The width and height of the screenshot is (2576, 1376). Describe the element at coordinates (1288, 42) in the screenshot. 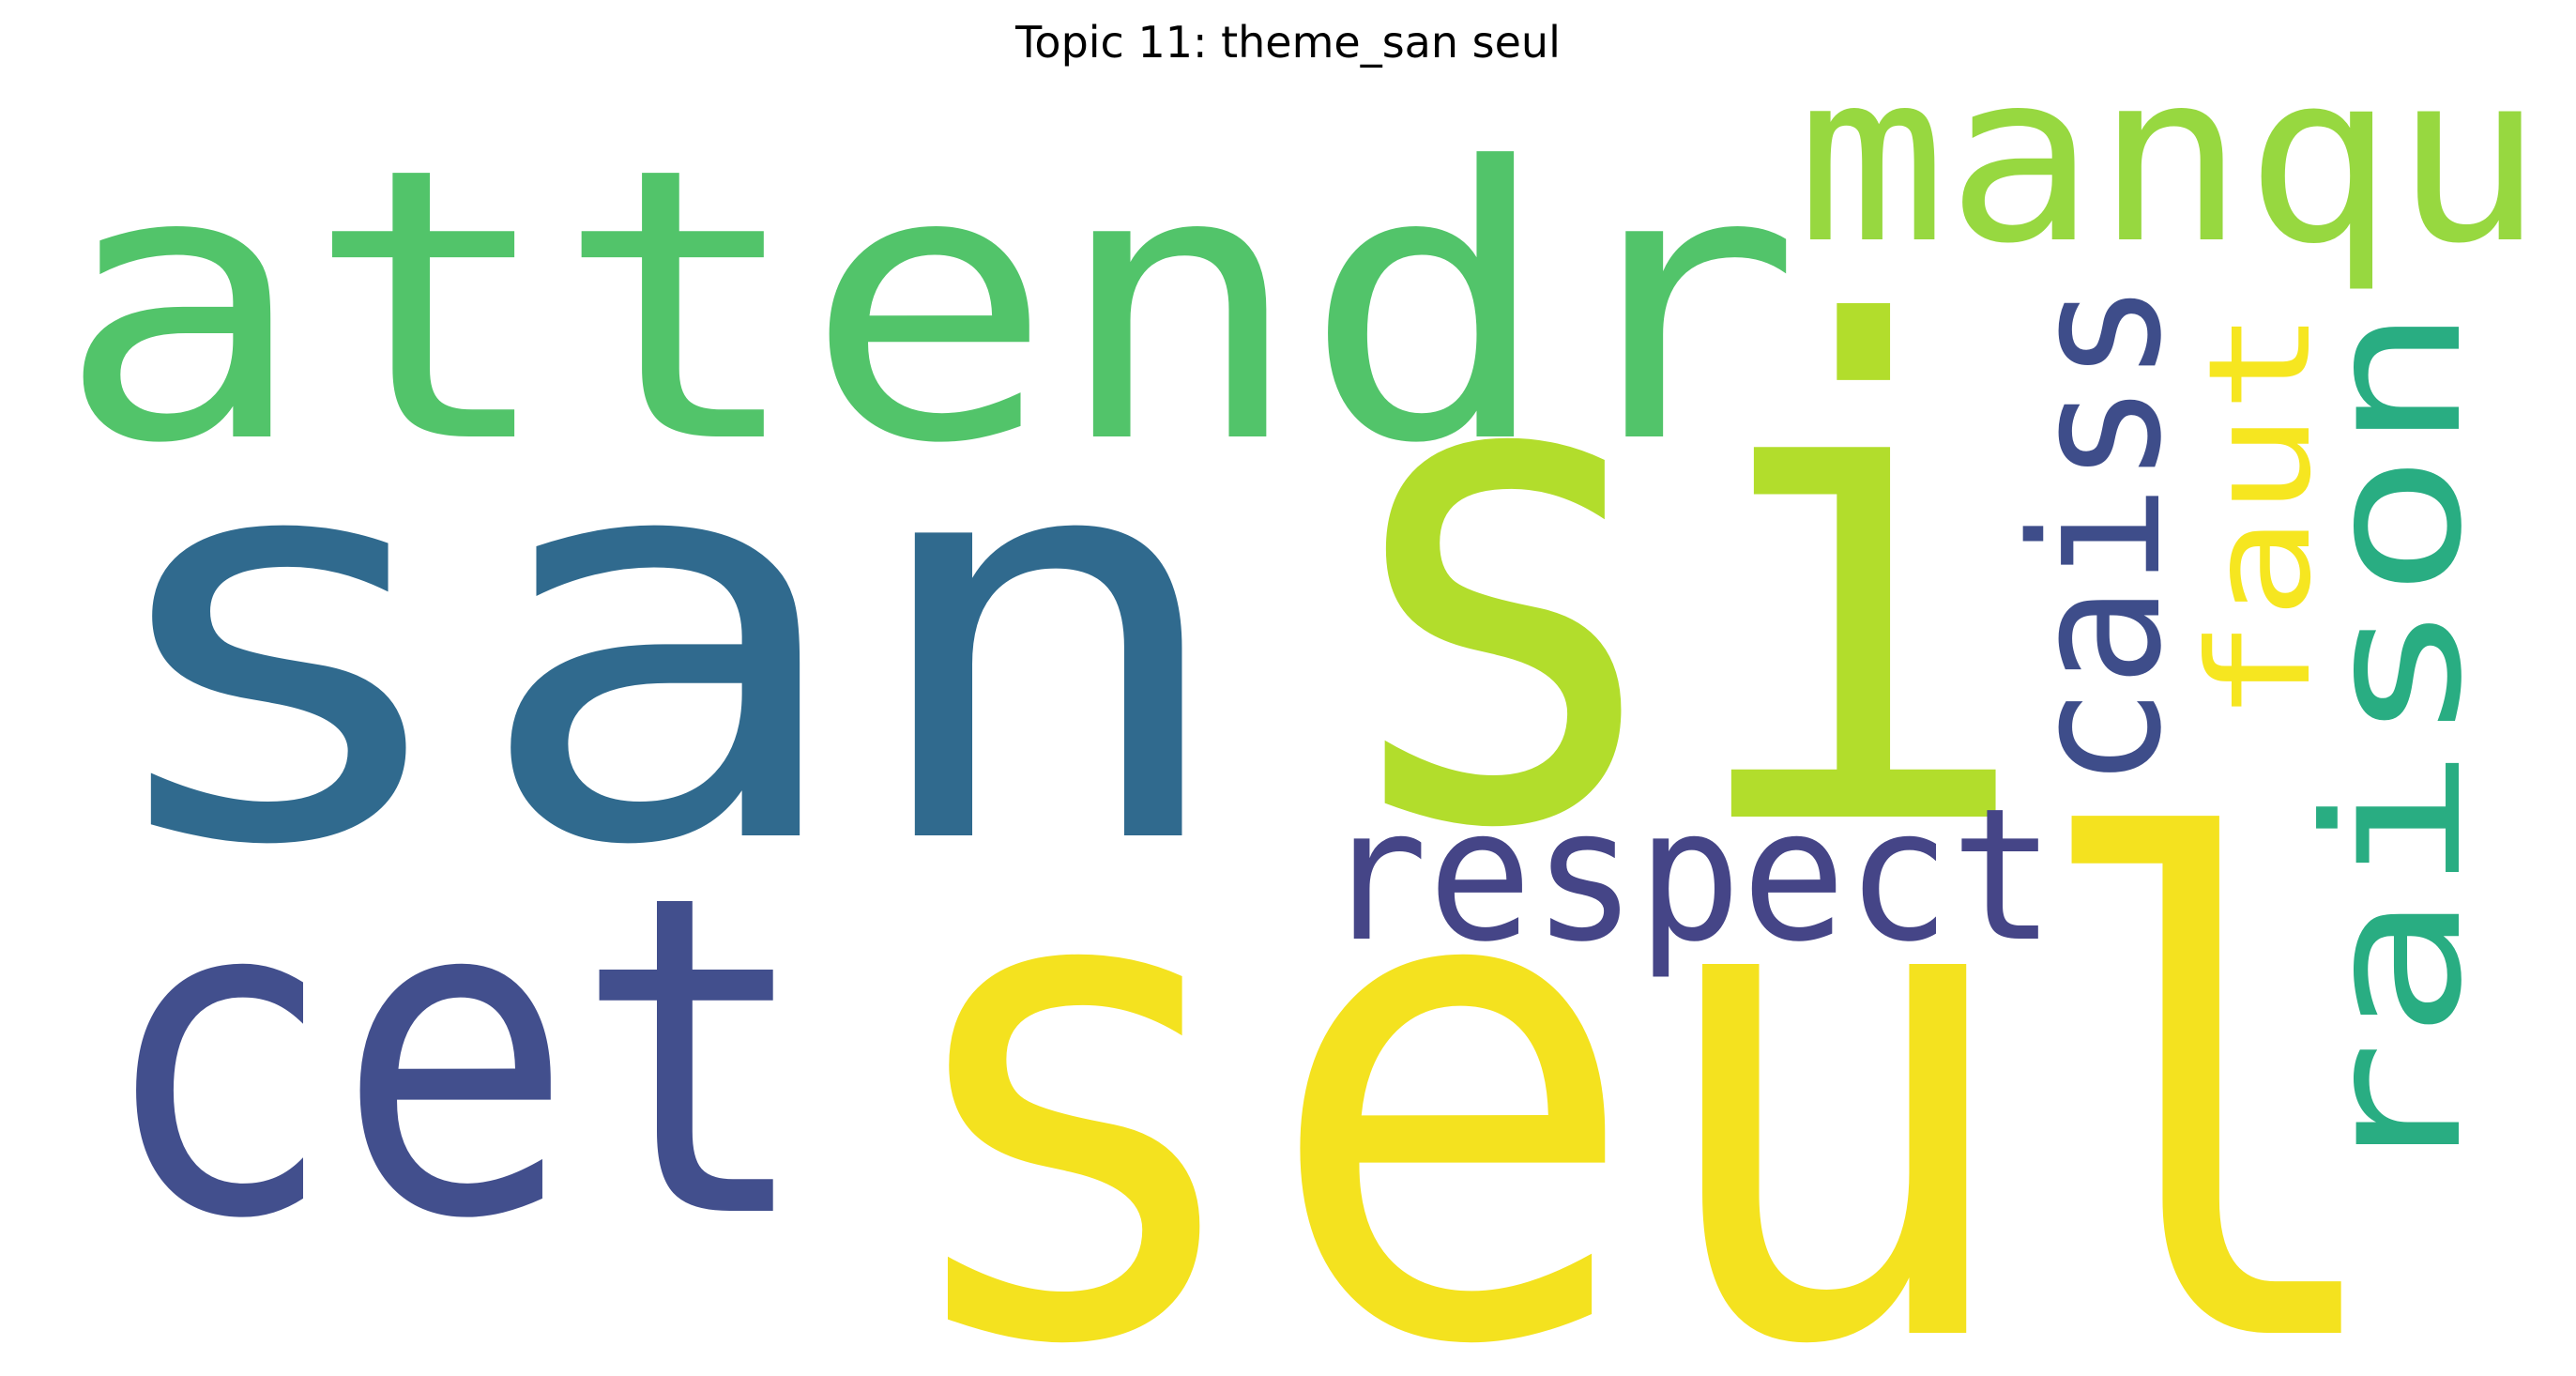

I see `figure-title: Topic 11: theme_san seul` at that location.